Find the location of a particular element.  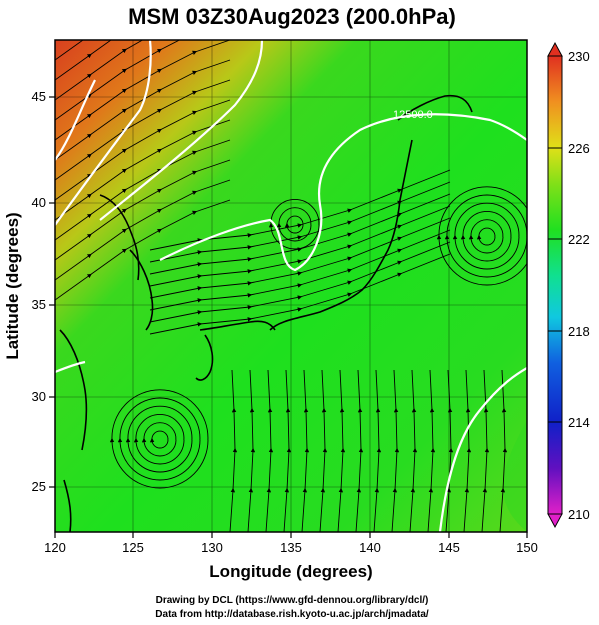

x-tick-label: 125 is located at coordinates (133, 547).